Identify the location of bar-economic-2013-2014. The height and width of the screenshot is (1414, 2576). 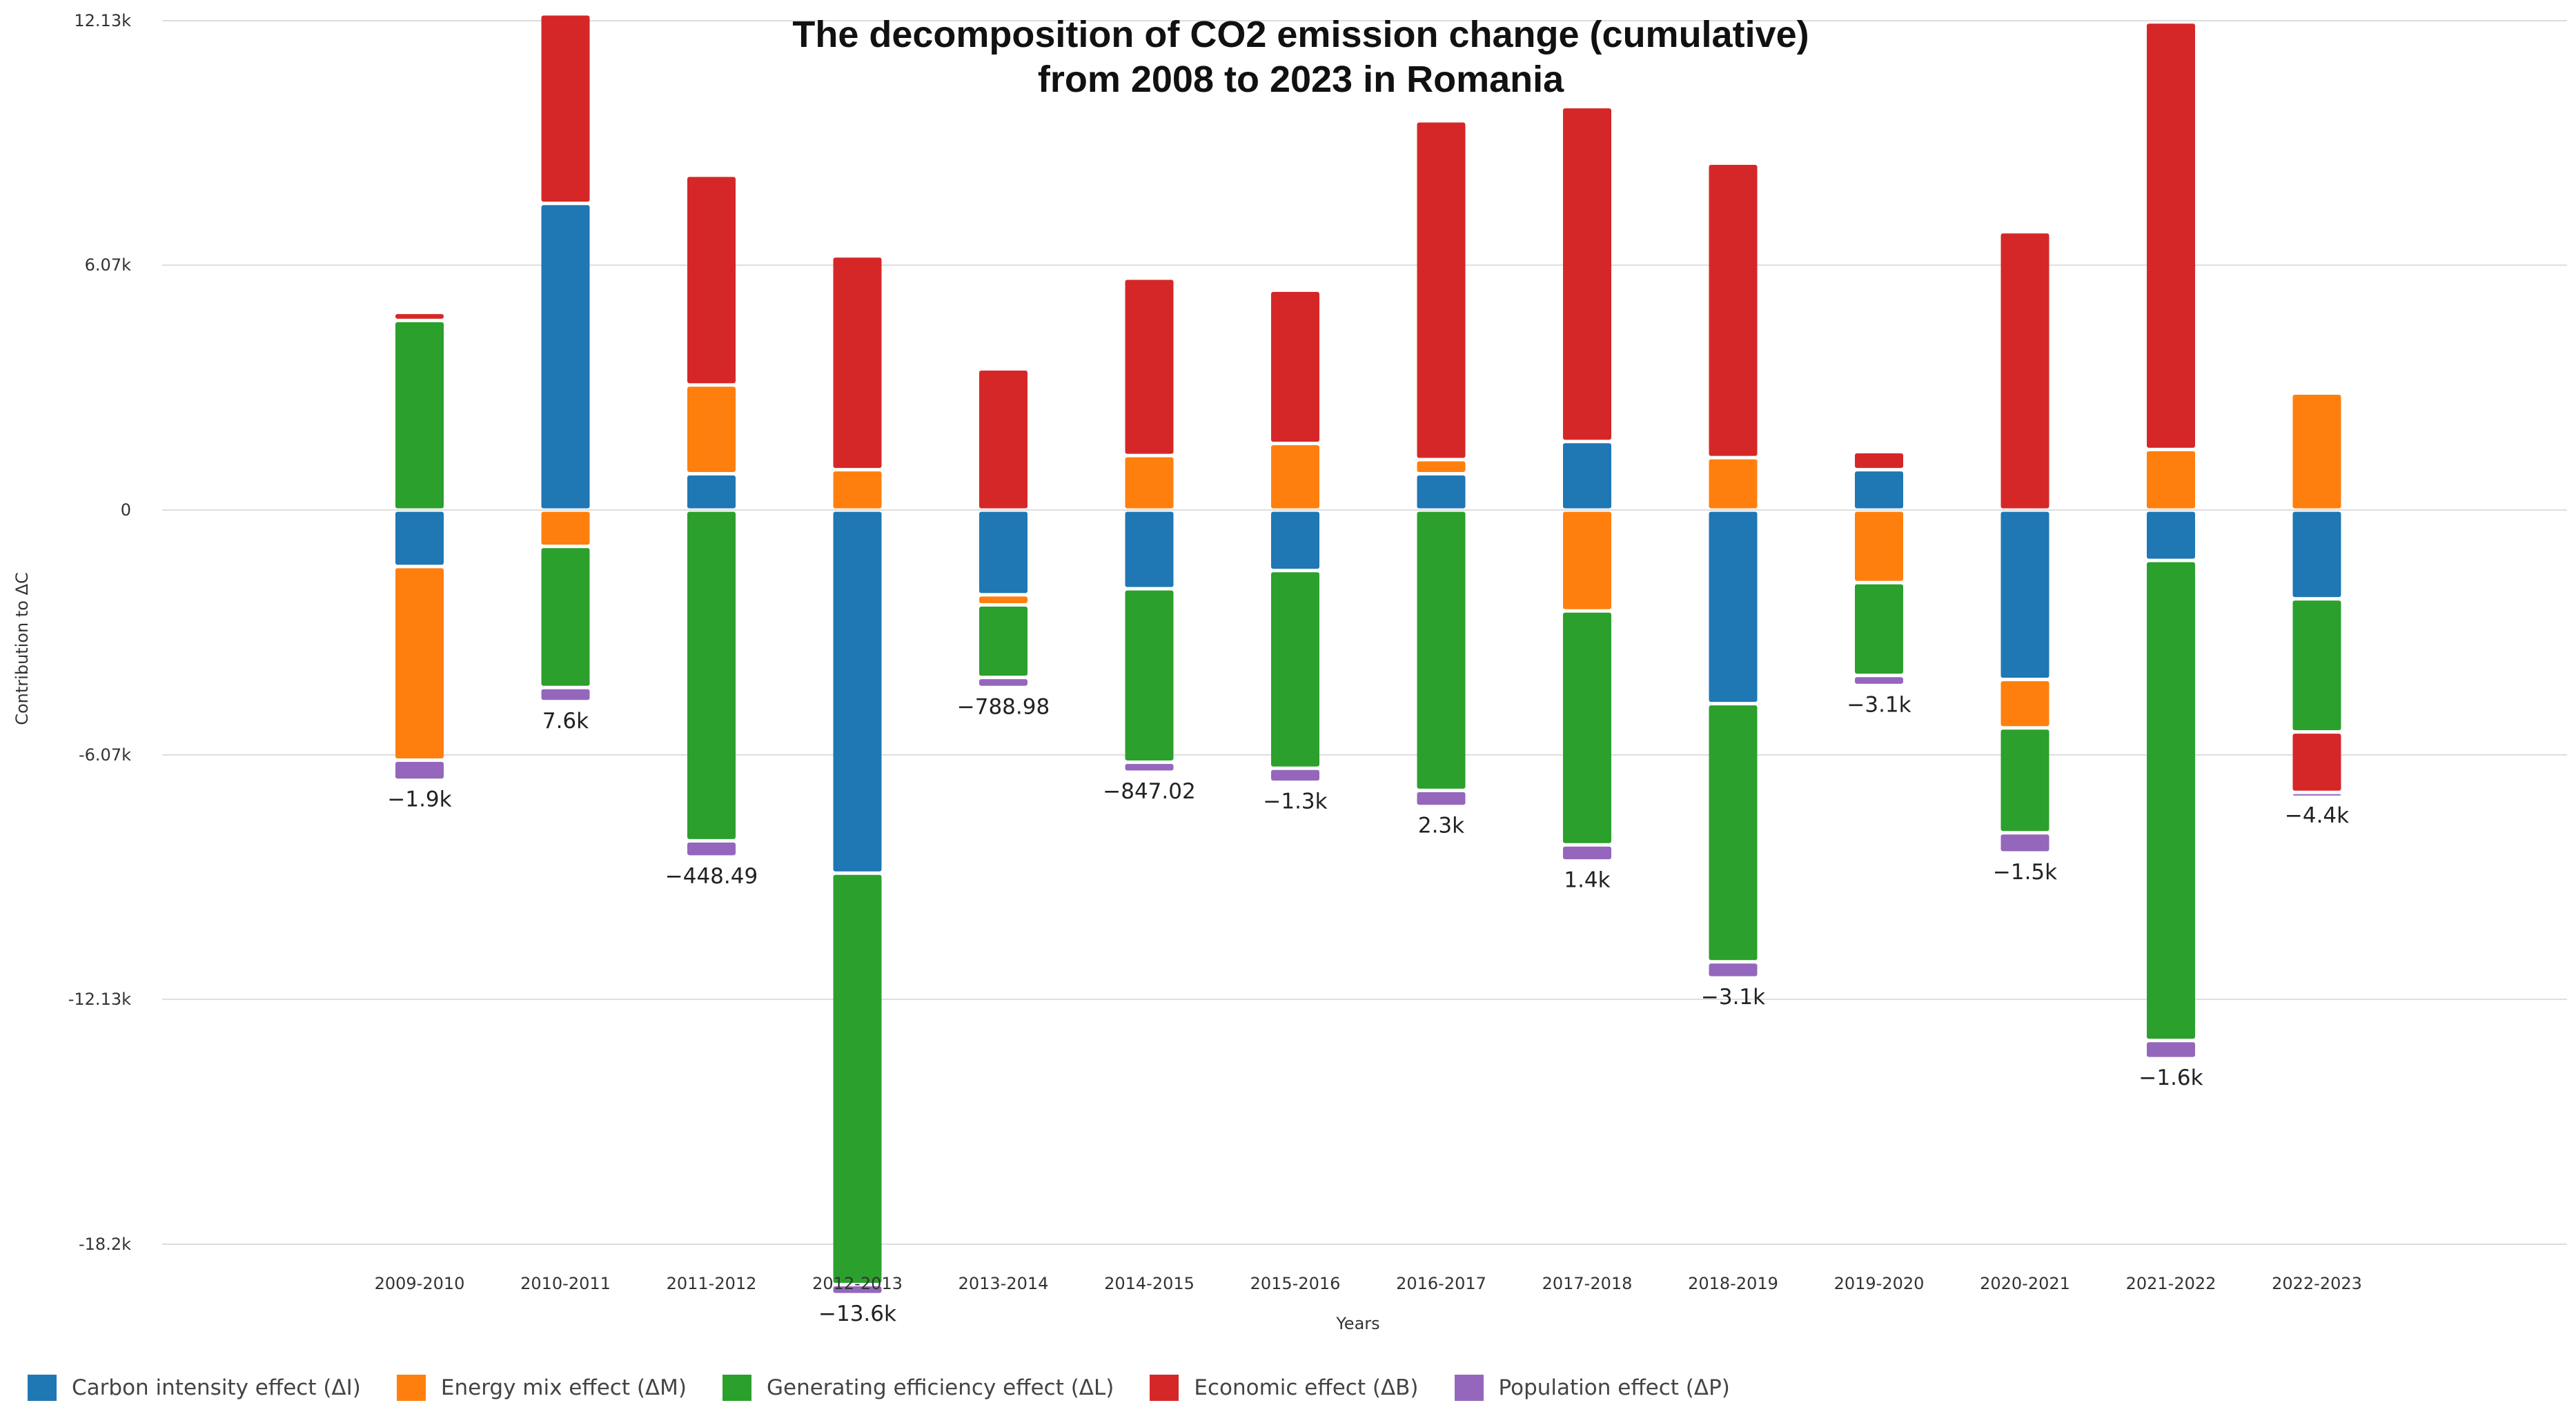
(1003, 439).